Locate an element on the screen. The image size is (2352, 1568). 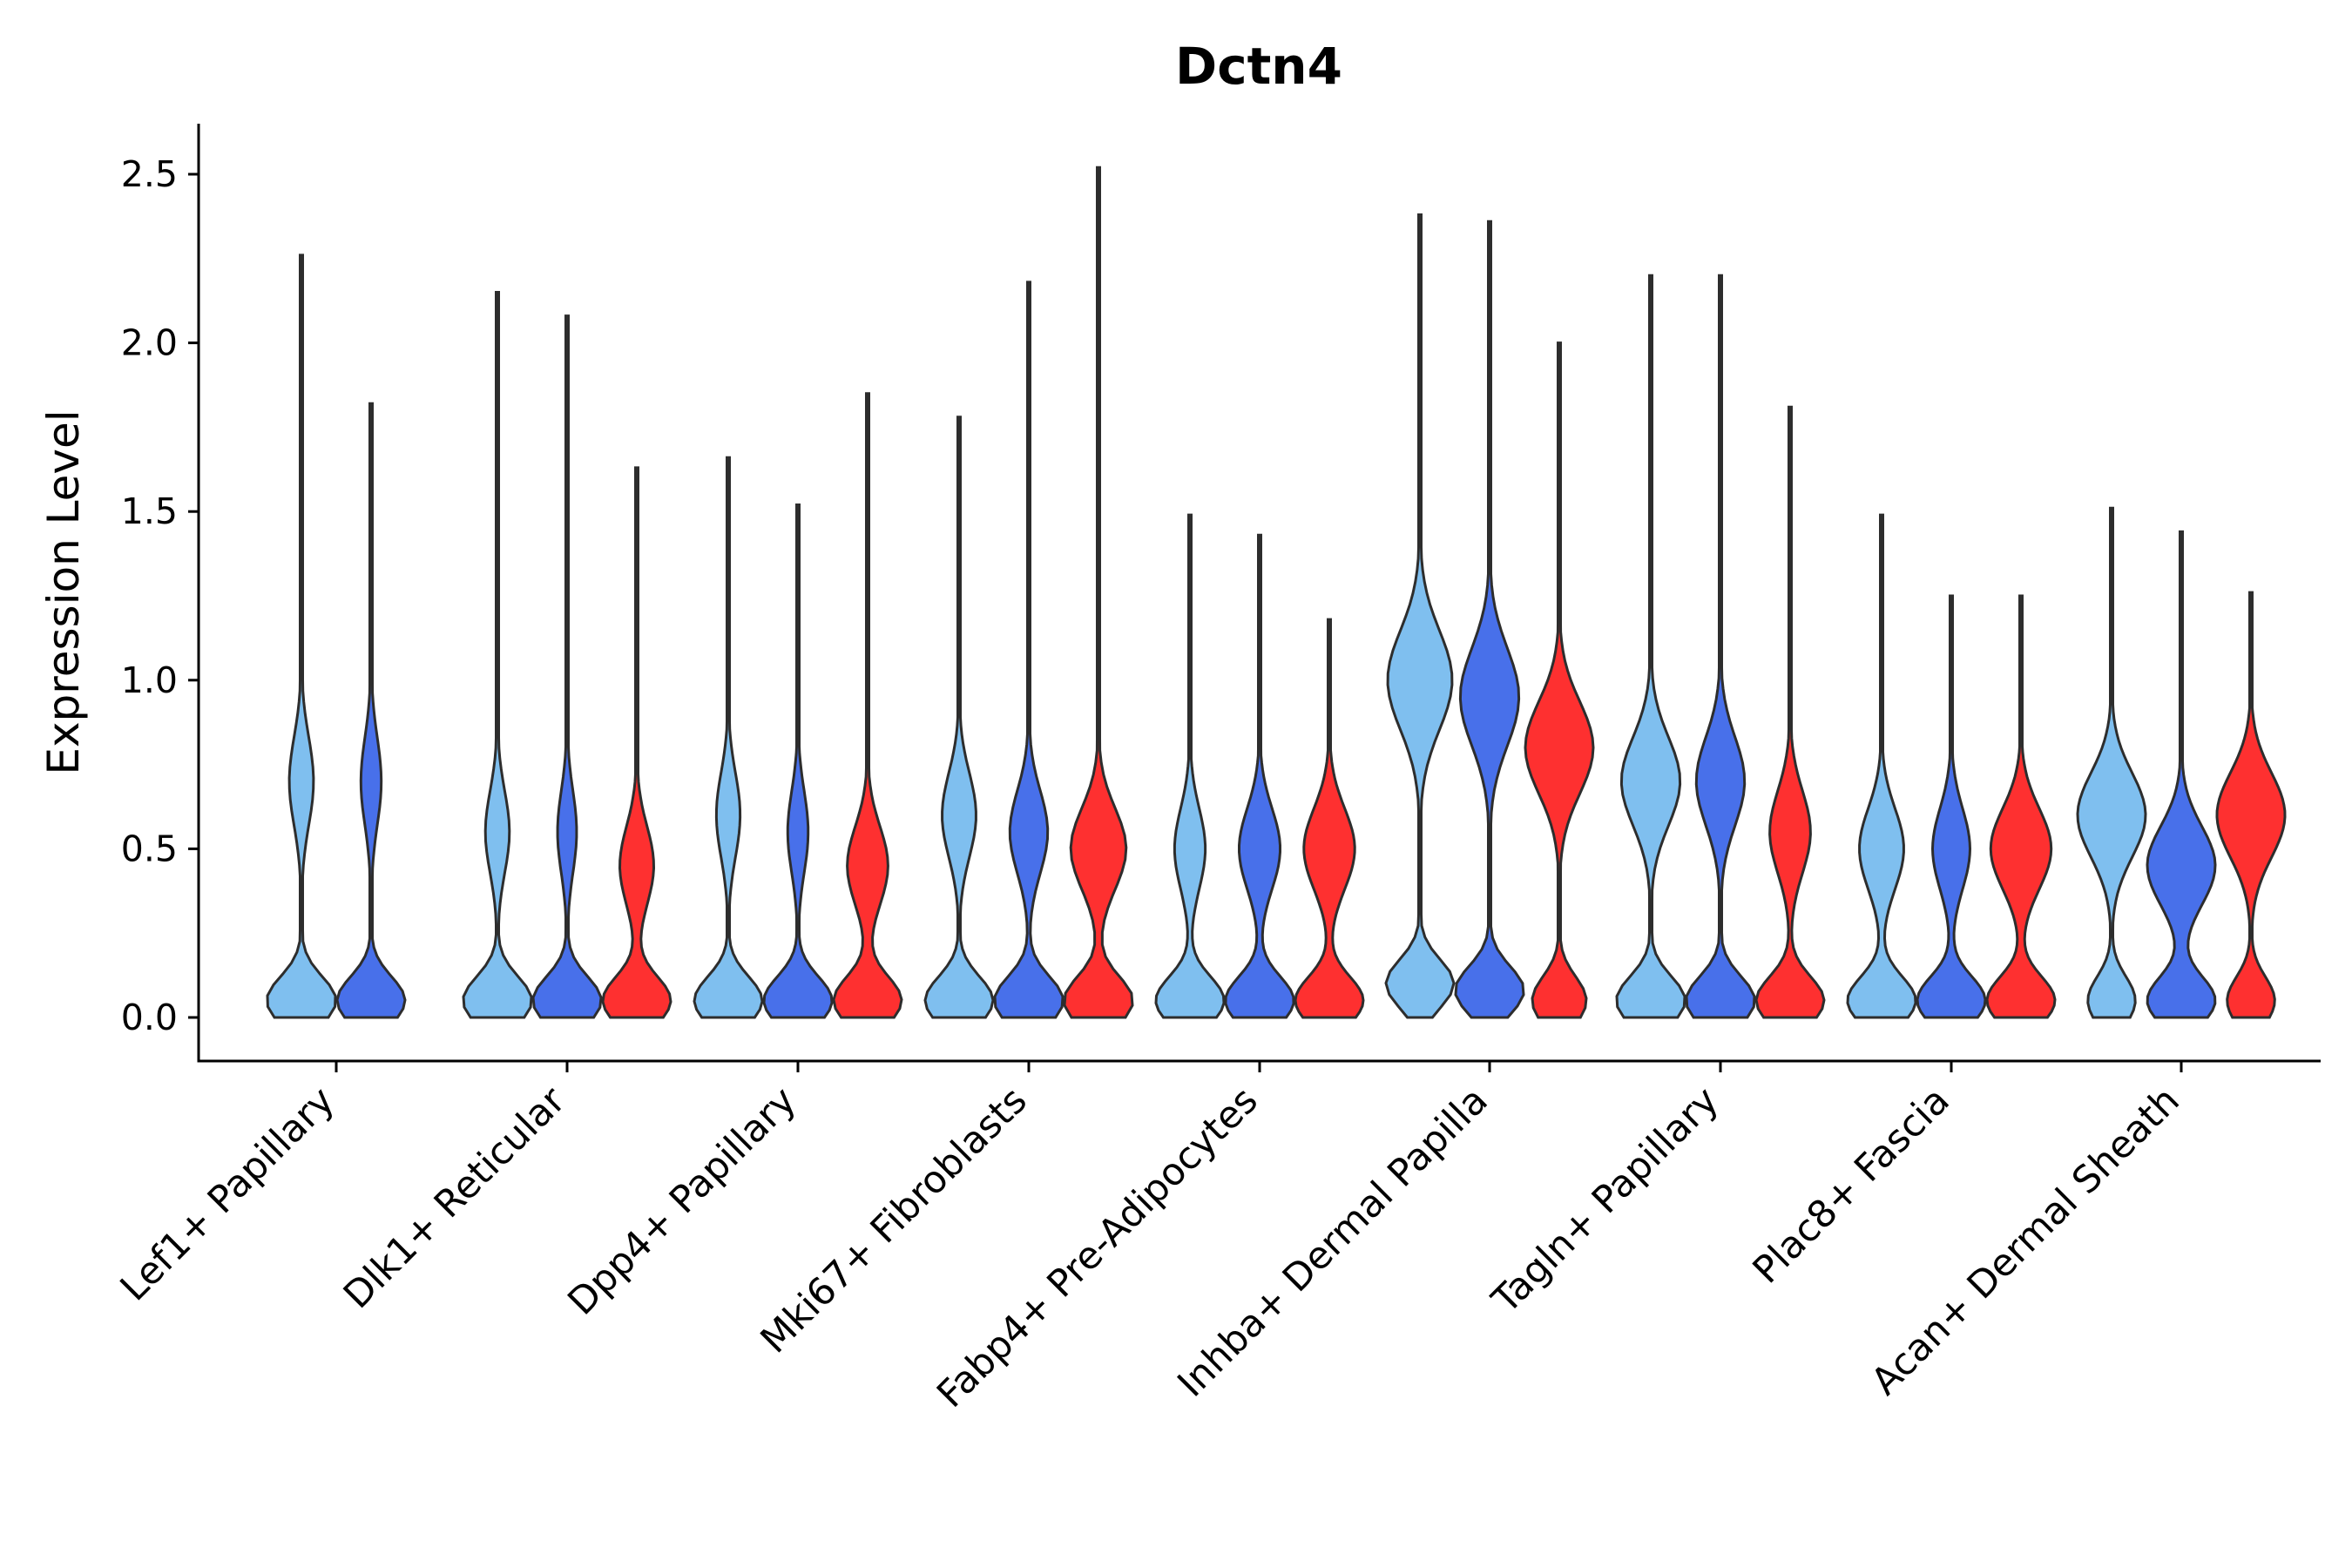
y-axis-label: Expression Level is located at coordinates (64, 591).